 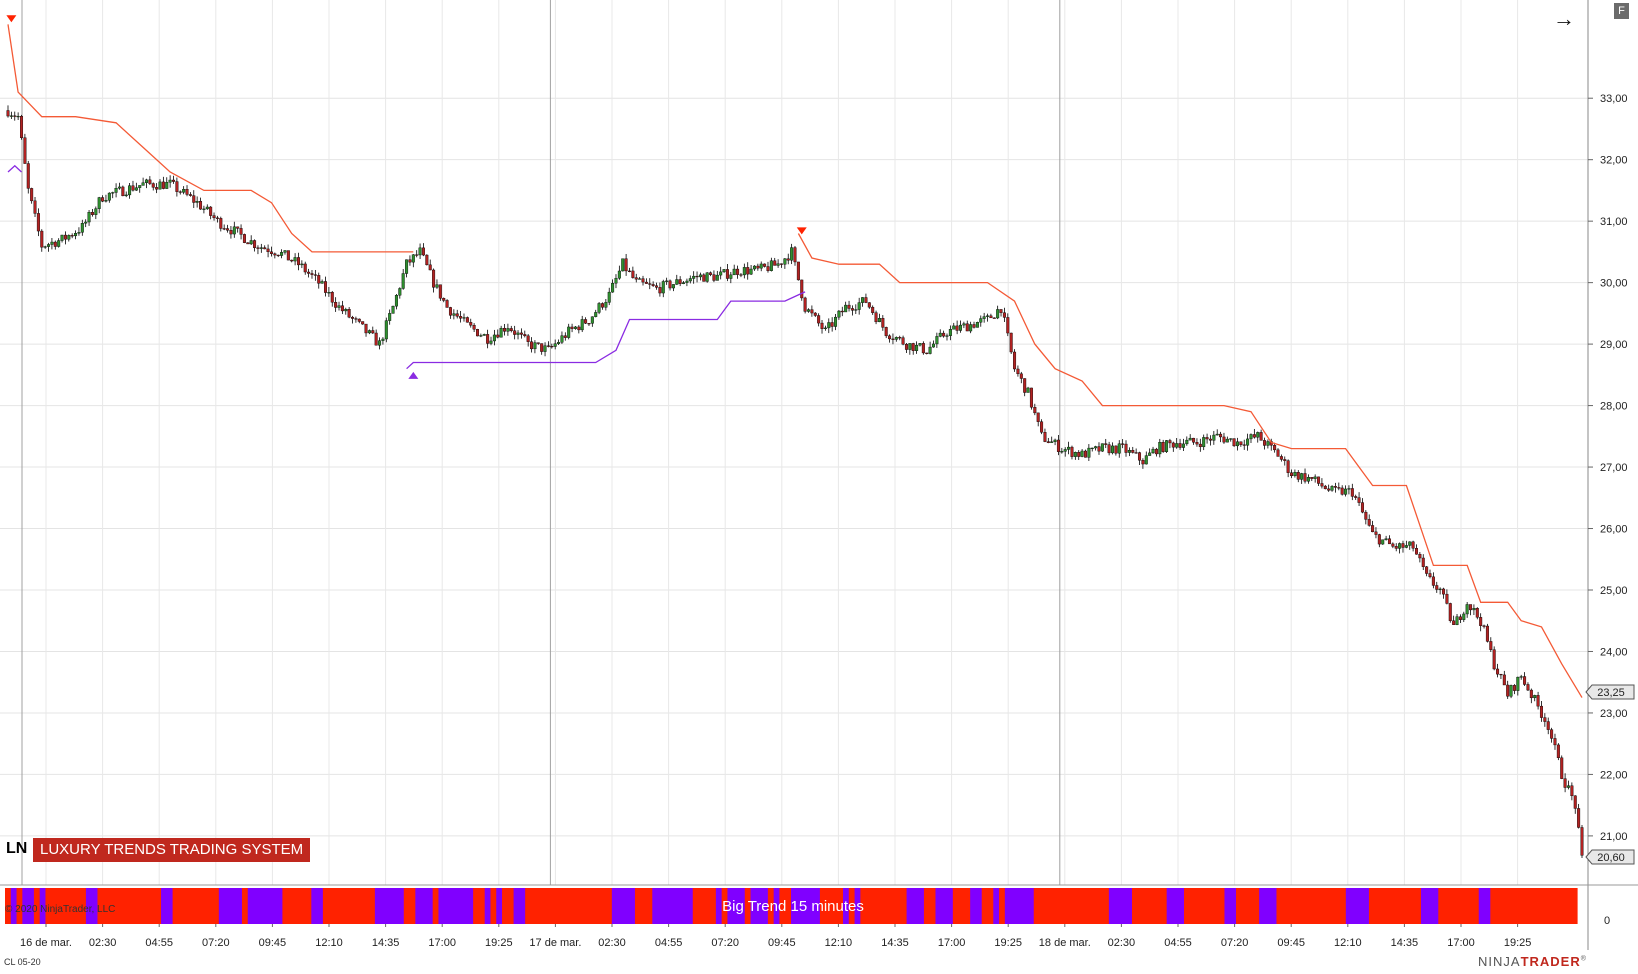 I want to click on y-tick-label: 23,00, so click(x=1614, y=714).